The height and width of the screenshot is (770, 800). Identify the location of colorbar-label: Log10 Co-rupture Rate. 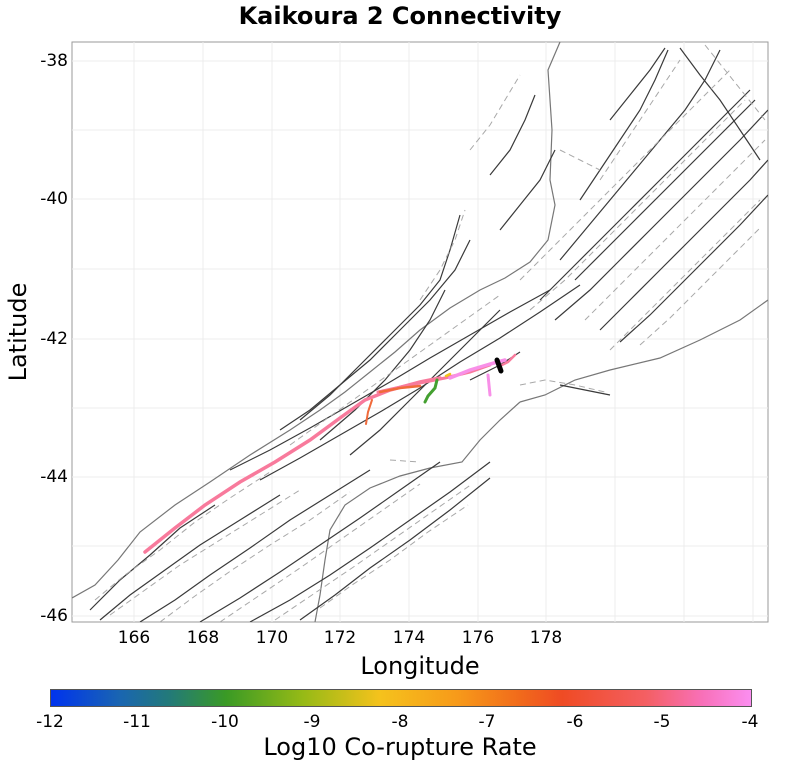
(400, 747).